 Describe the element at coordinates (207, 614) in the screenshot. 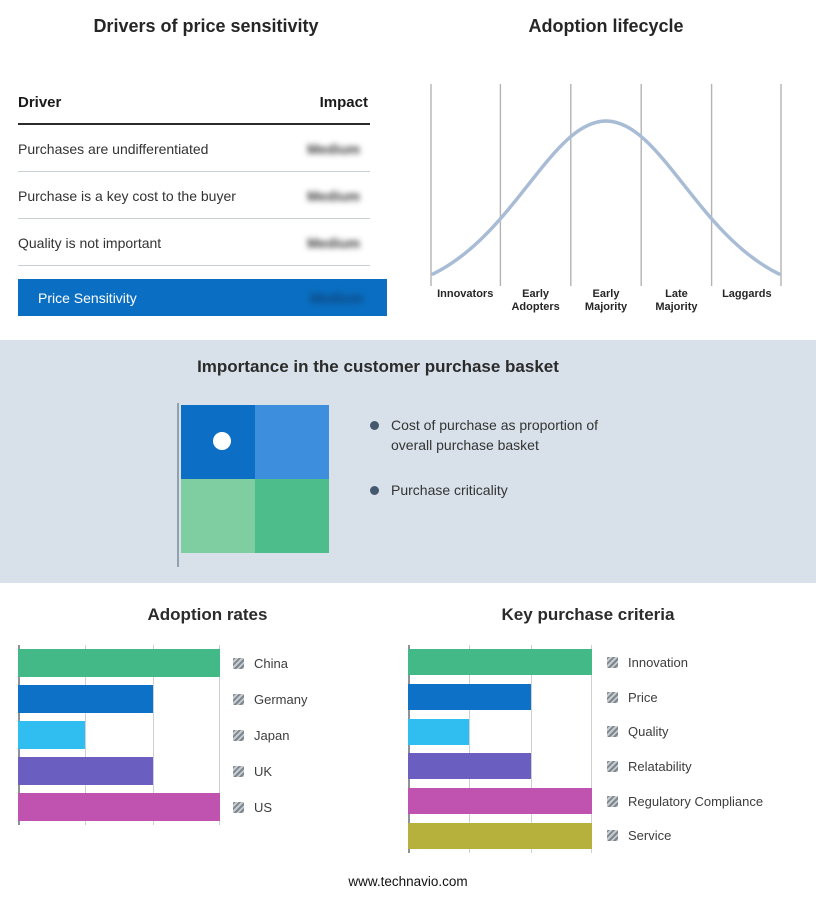

I see `adoption-rates-title: Adoption rates` at that location.